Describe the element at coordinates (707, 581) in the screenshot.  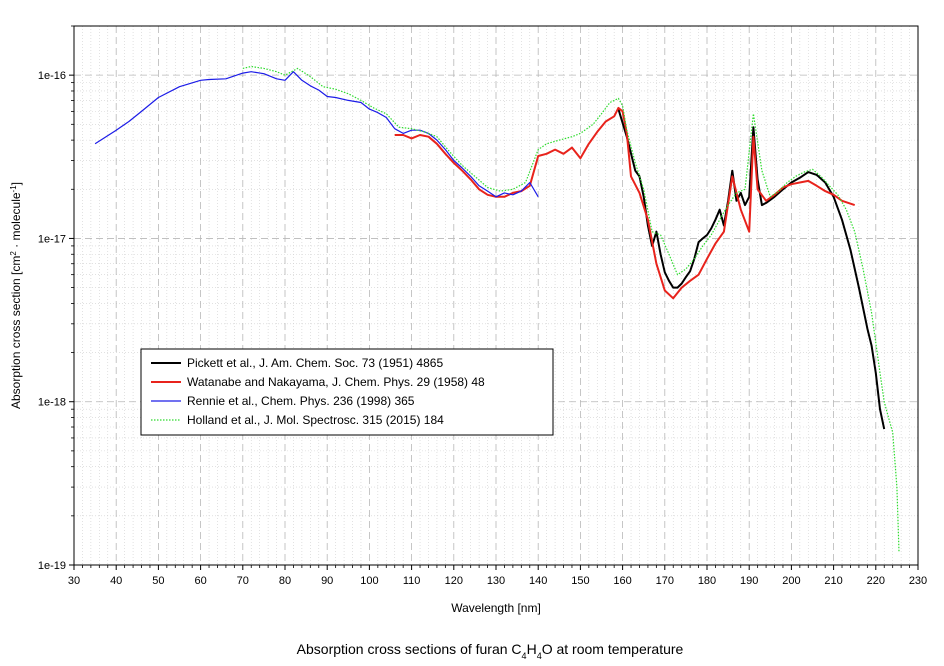
I see `x-tick-label: 180` at that location.